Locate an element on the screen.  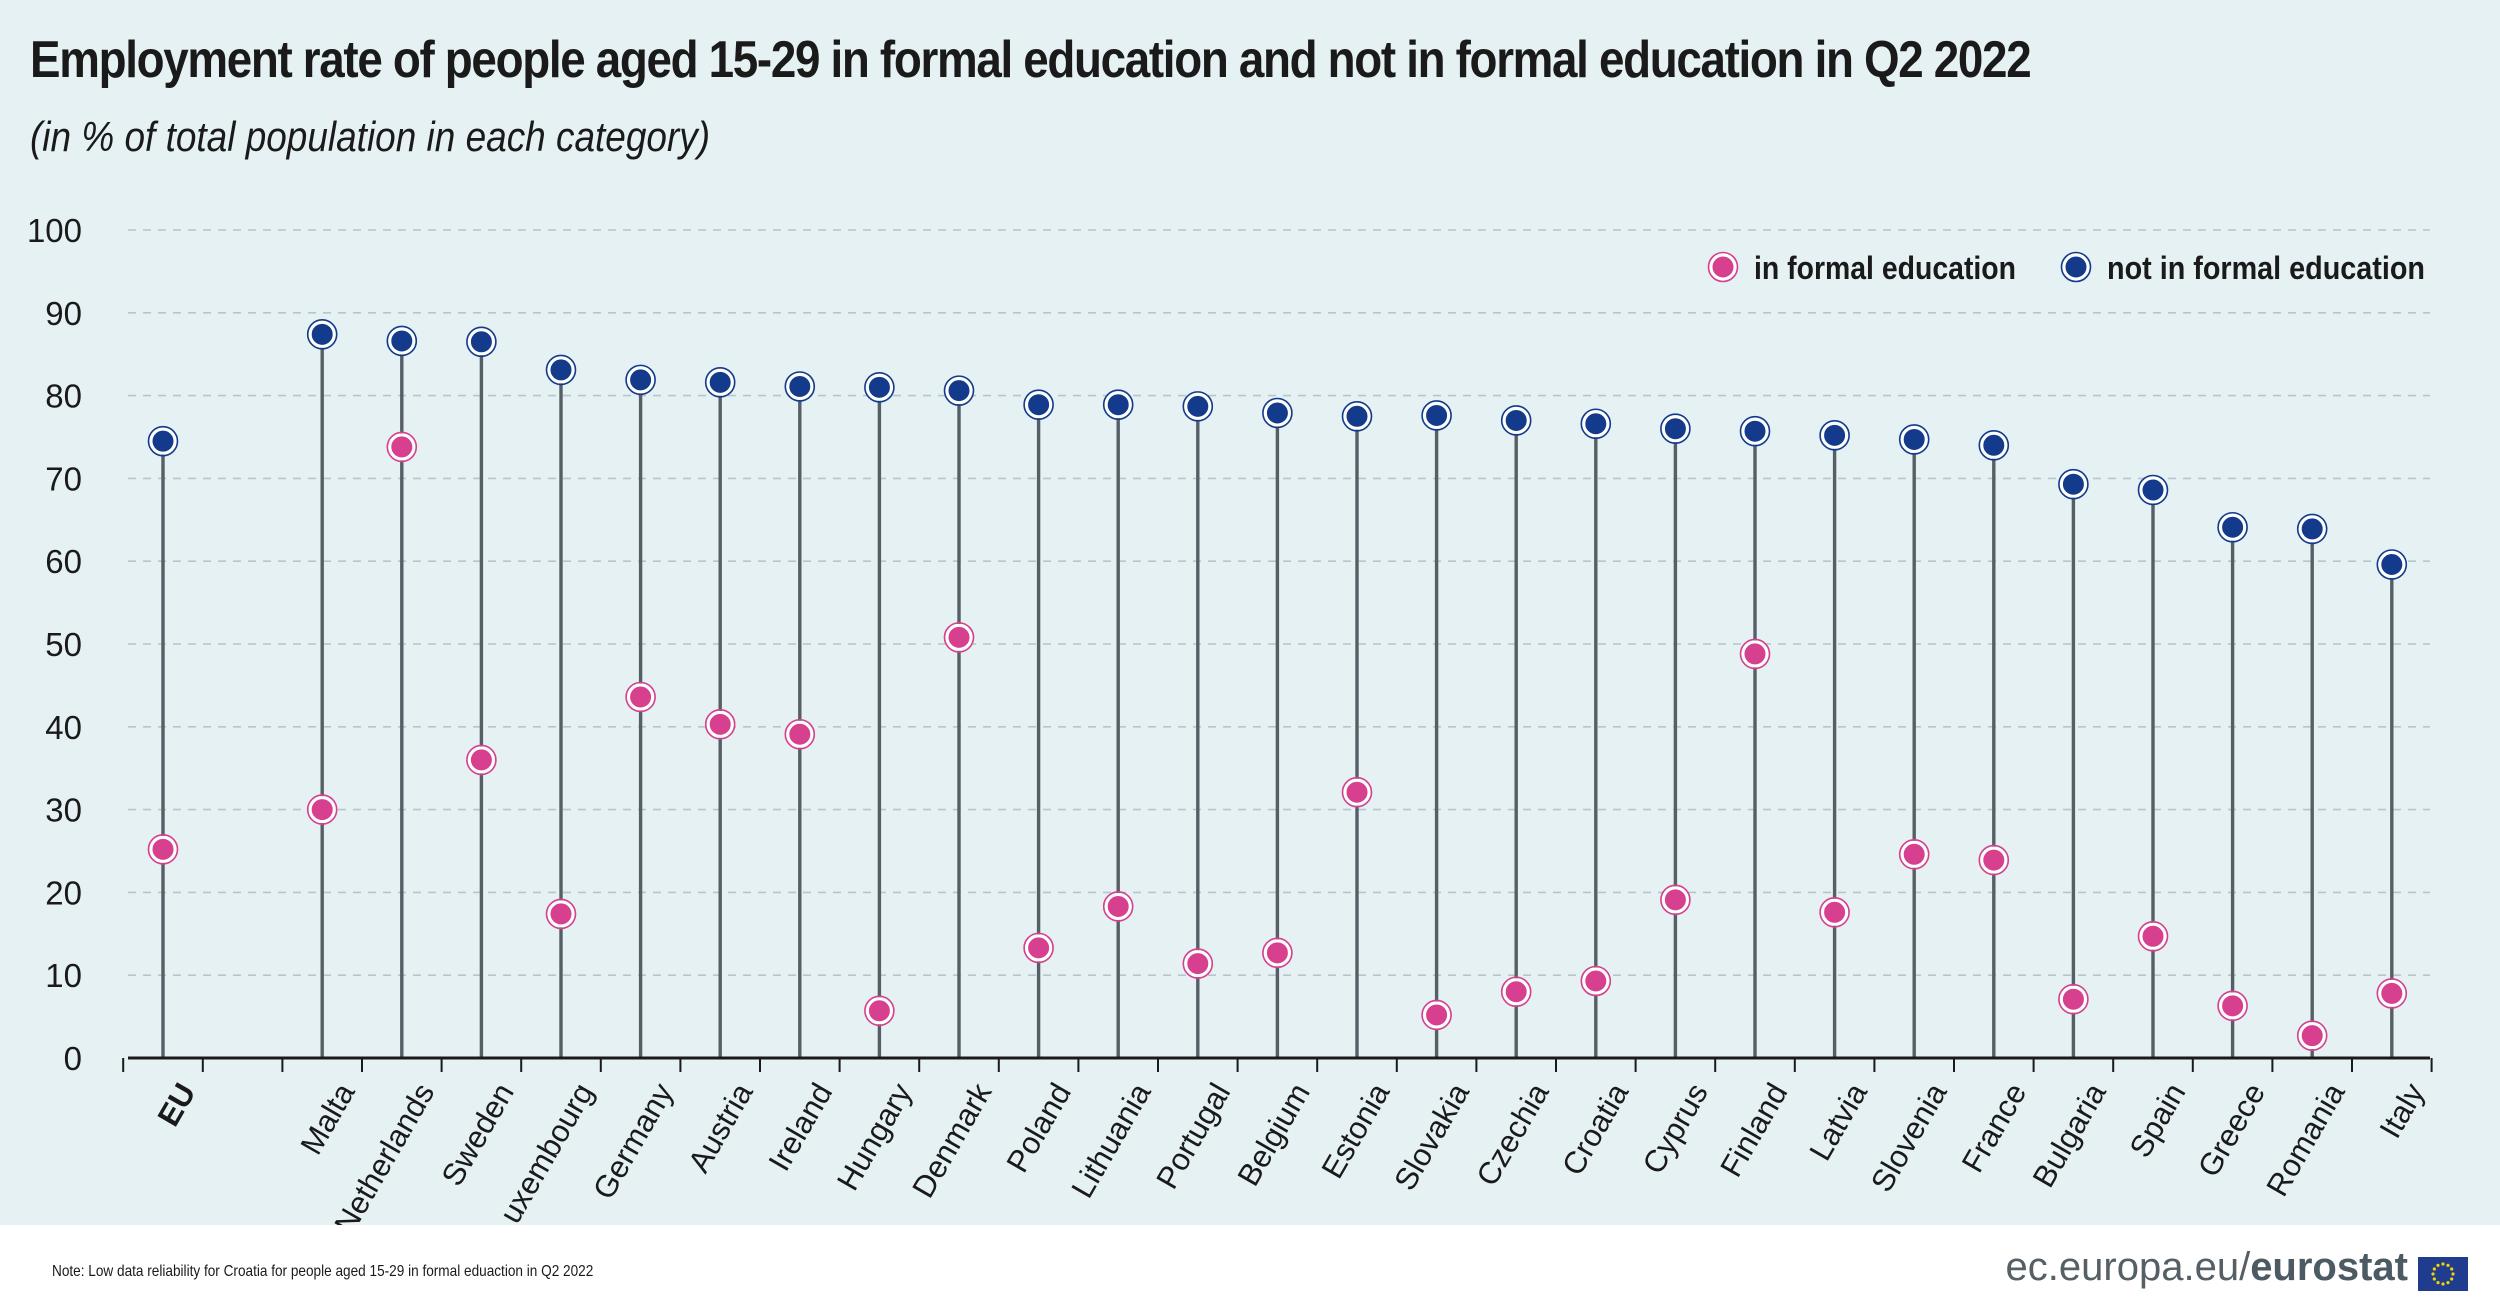
x-label-latvia: Latvia is located at coordinates (1838, 1122).